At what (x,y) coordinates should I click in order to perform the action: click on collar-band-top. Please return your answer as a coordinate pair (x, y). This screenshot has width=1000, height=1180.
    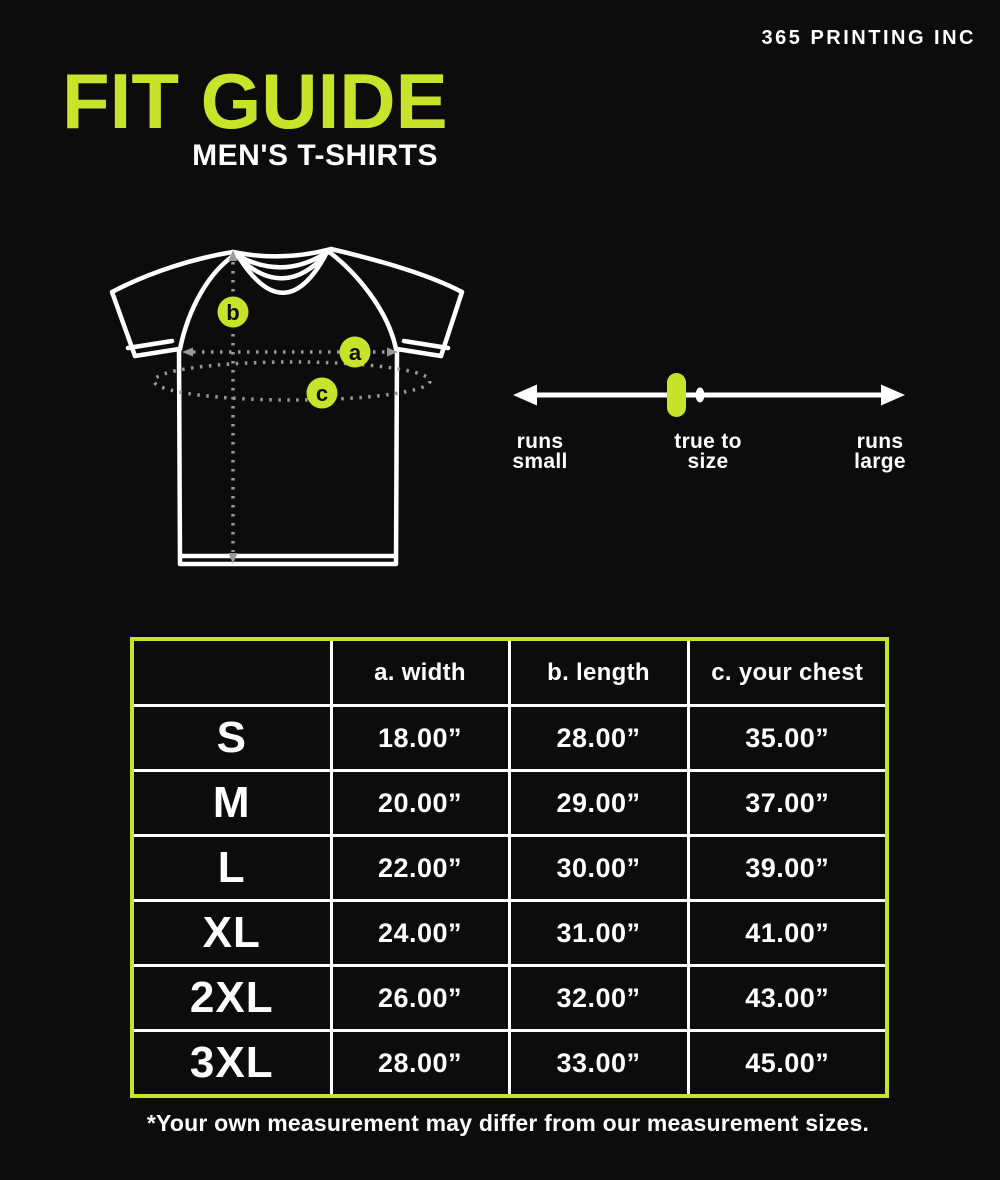
    Looking at the image, I should click on (282, 252).